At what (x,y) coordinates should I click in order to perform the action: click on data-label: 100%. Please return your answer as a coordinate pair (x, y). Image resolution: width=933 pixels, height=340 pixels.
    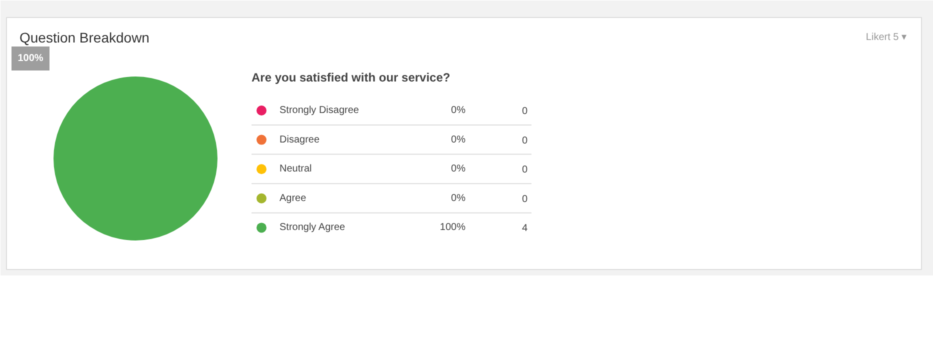
    Looking at the image, I should click on (31, 58).